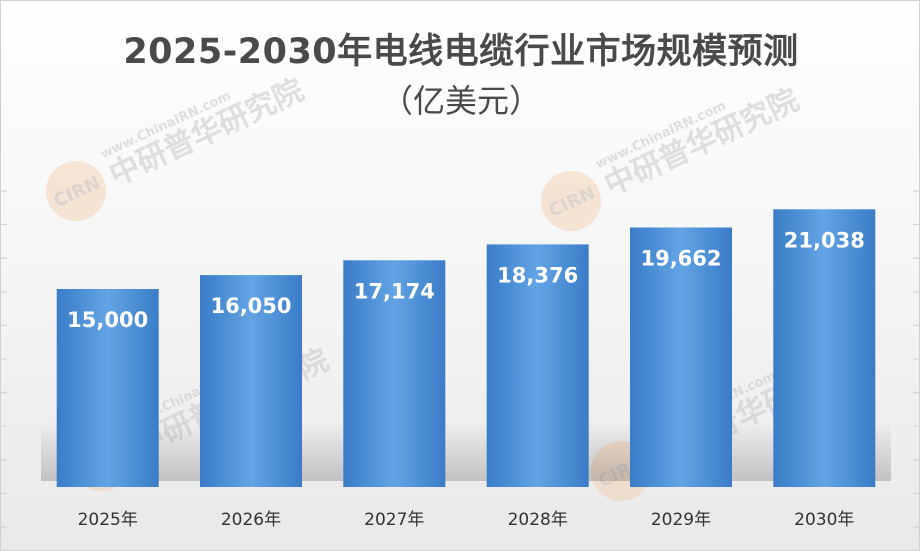 The height and width of the screenshot is (551, 920). What do you see at coordinates (680, 259) in the screenshot?
I see `bar-value-label-5: 19,662` at bounding box center [680, 259].